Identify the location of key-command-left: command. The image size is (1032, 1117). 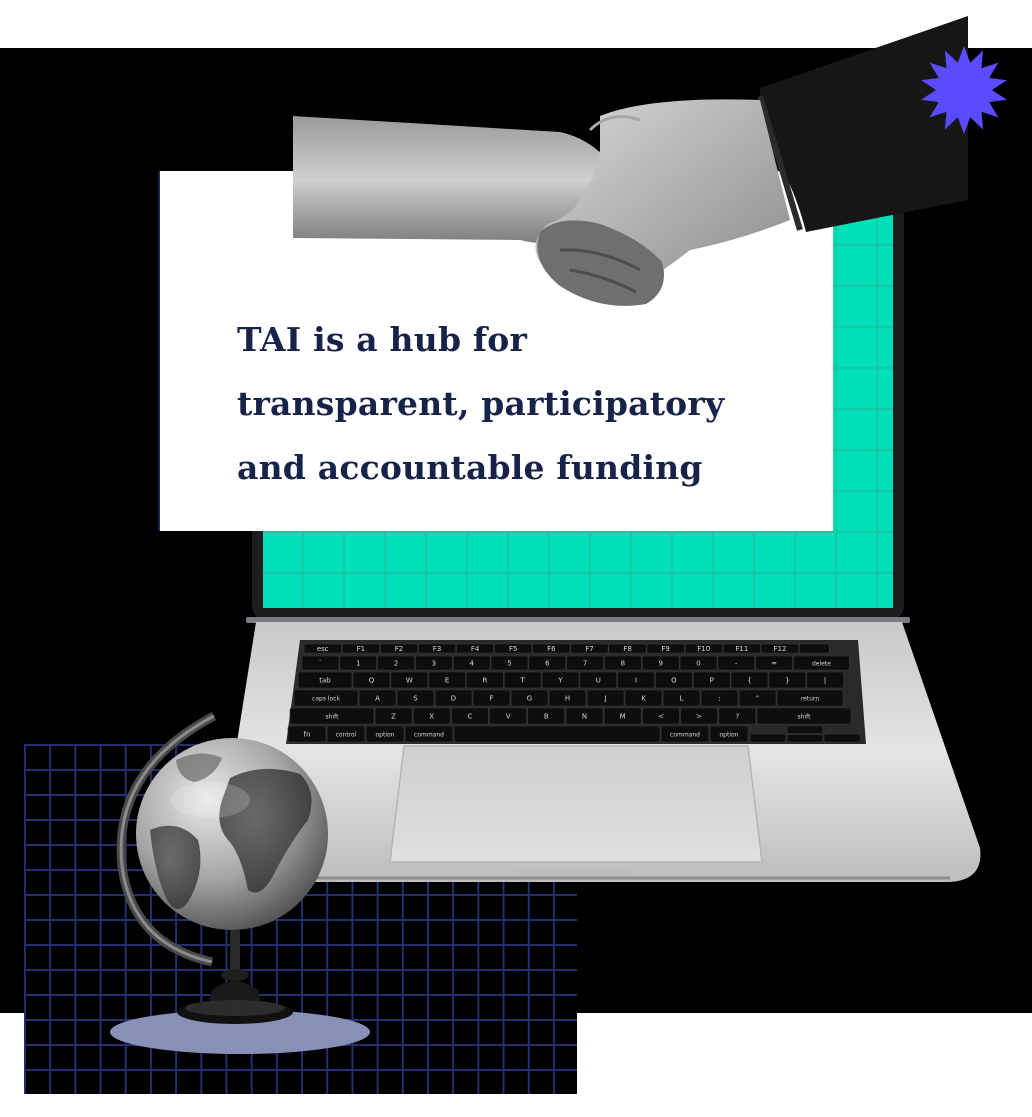
(429, 734).